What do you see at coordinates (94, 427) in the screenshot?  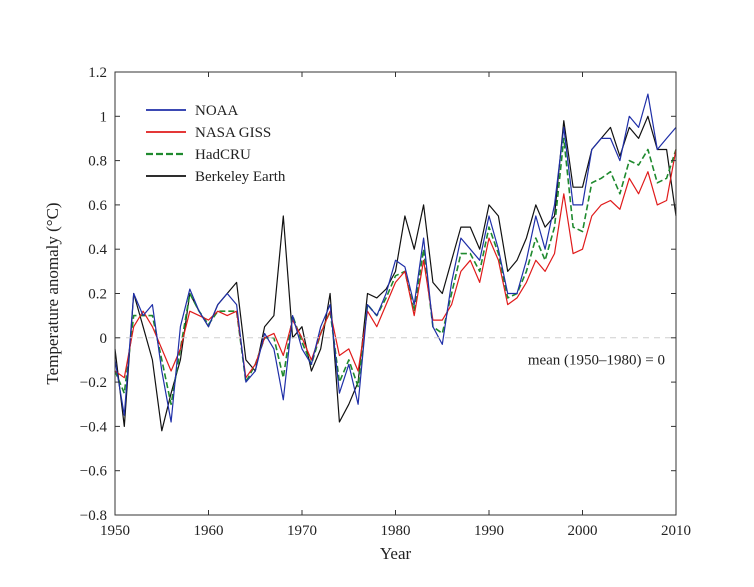 I see `y-tick-label: −0.4` at bounding box center [94, 427].